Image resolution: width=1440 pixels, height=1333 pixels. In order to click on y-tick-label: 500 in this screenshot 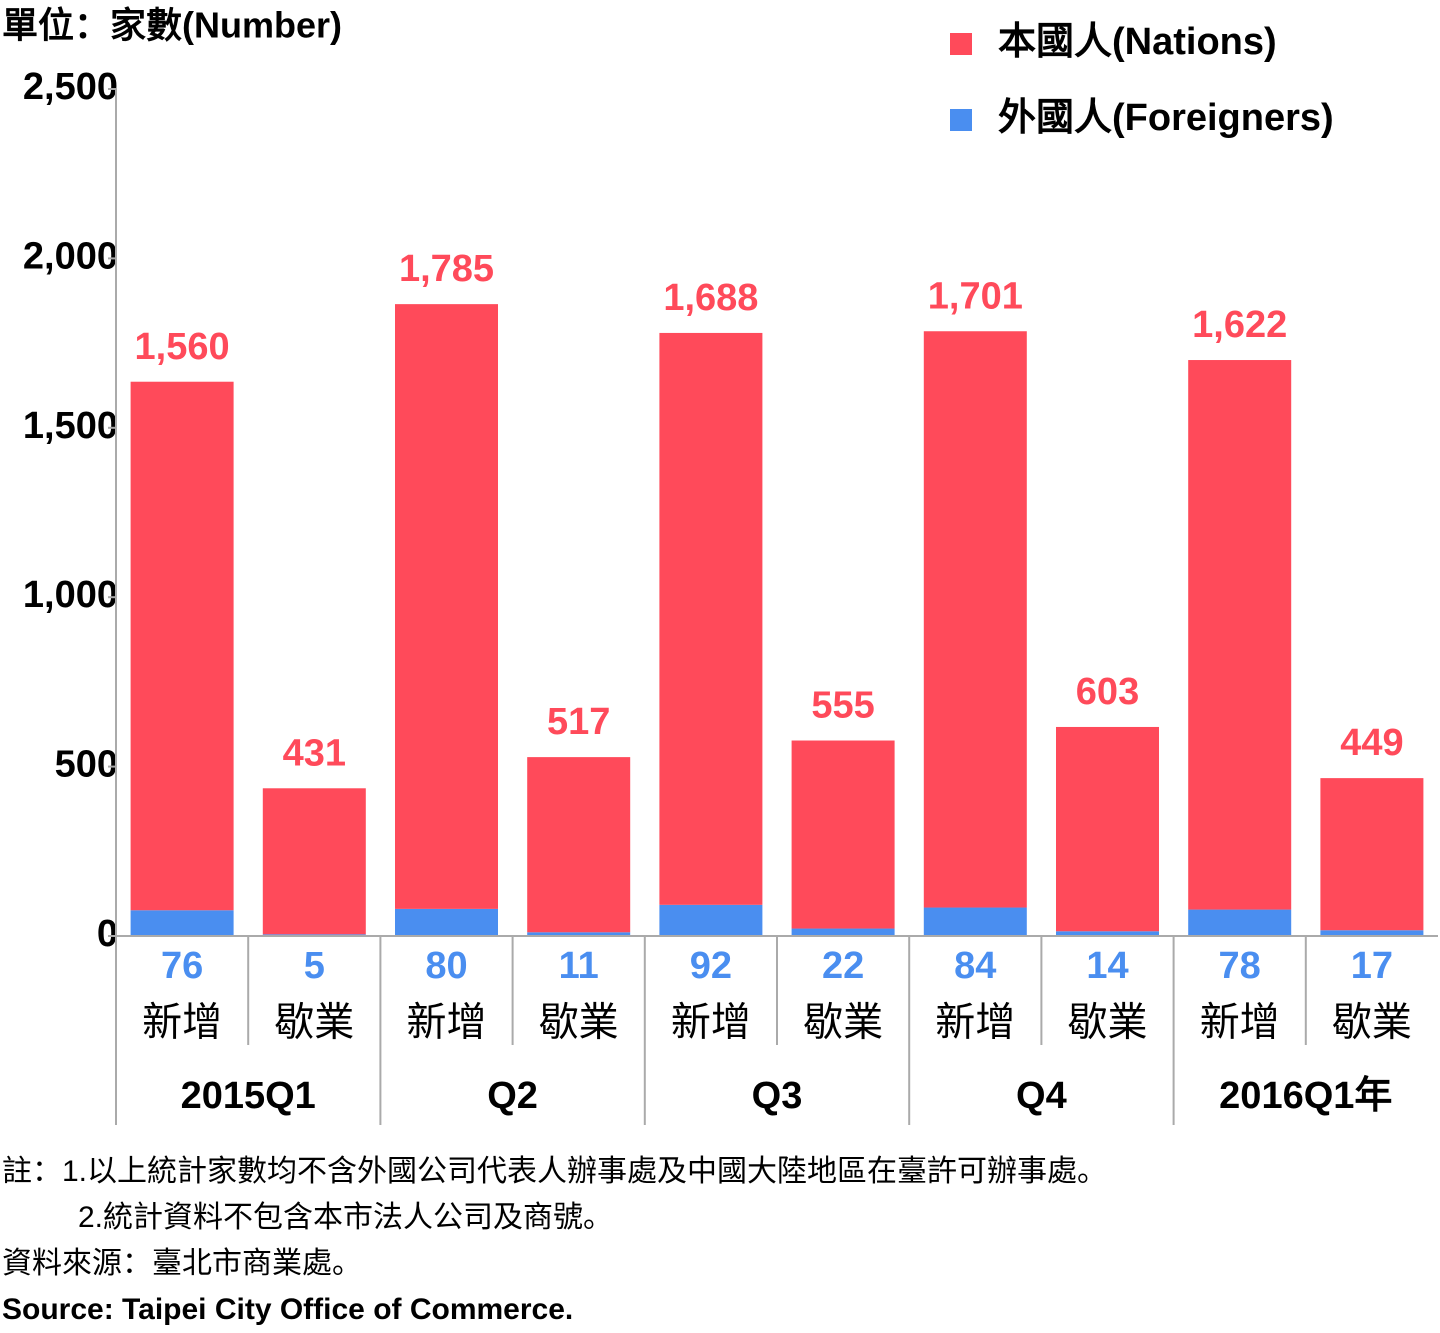, I will do `click(86, 765)`.